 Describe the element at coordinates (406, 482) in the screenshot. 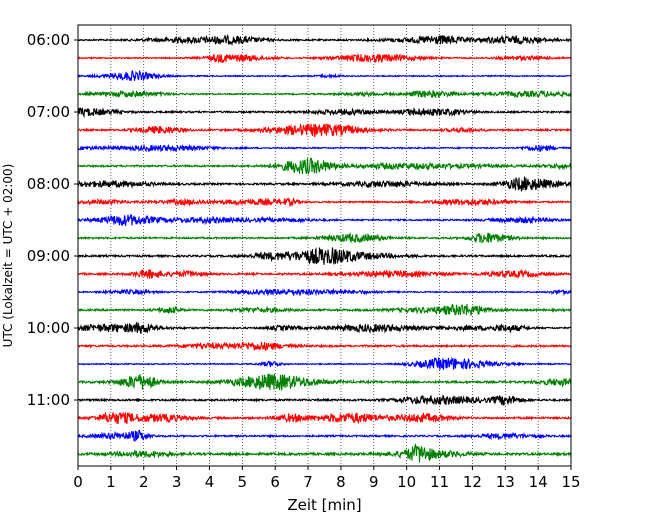

I see `x-tick-label: 10` at that location.